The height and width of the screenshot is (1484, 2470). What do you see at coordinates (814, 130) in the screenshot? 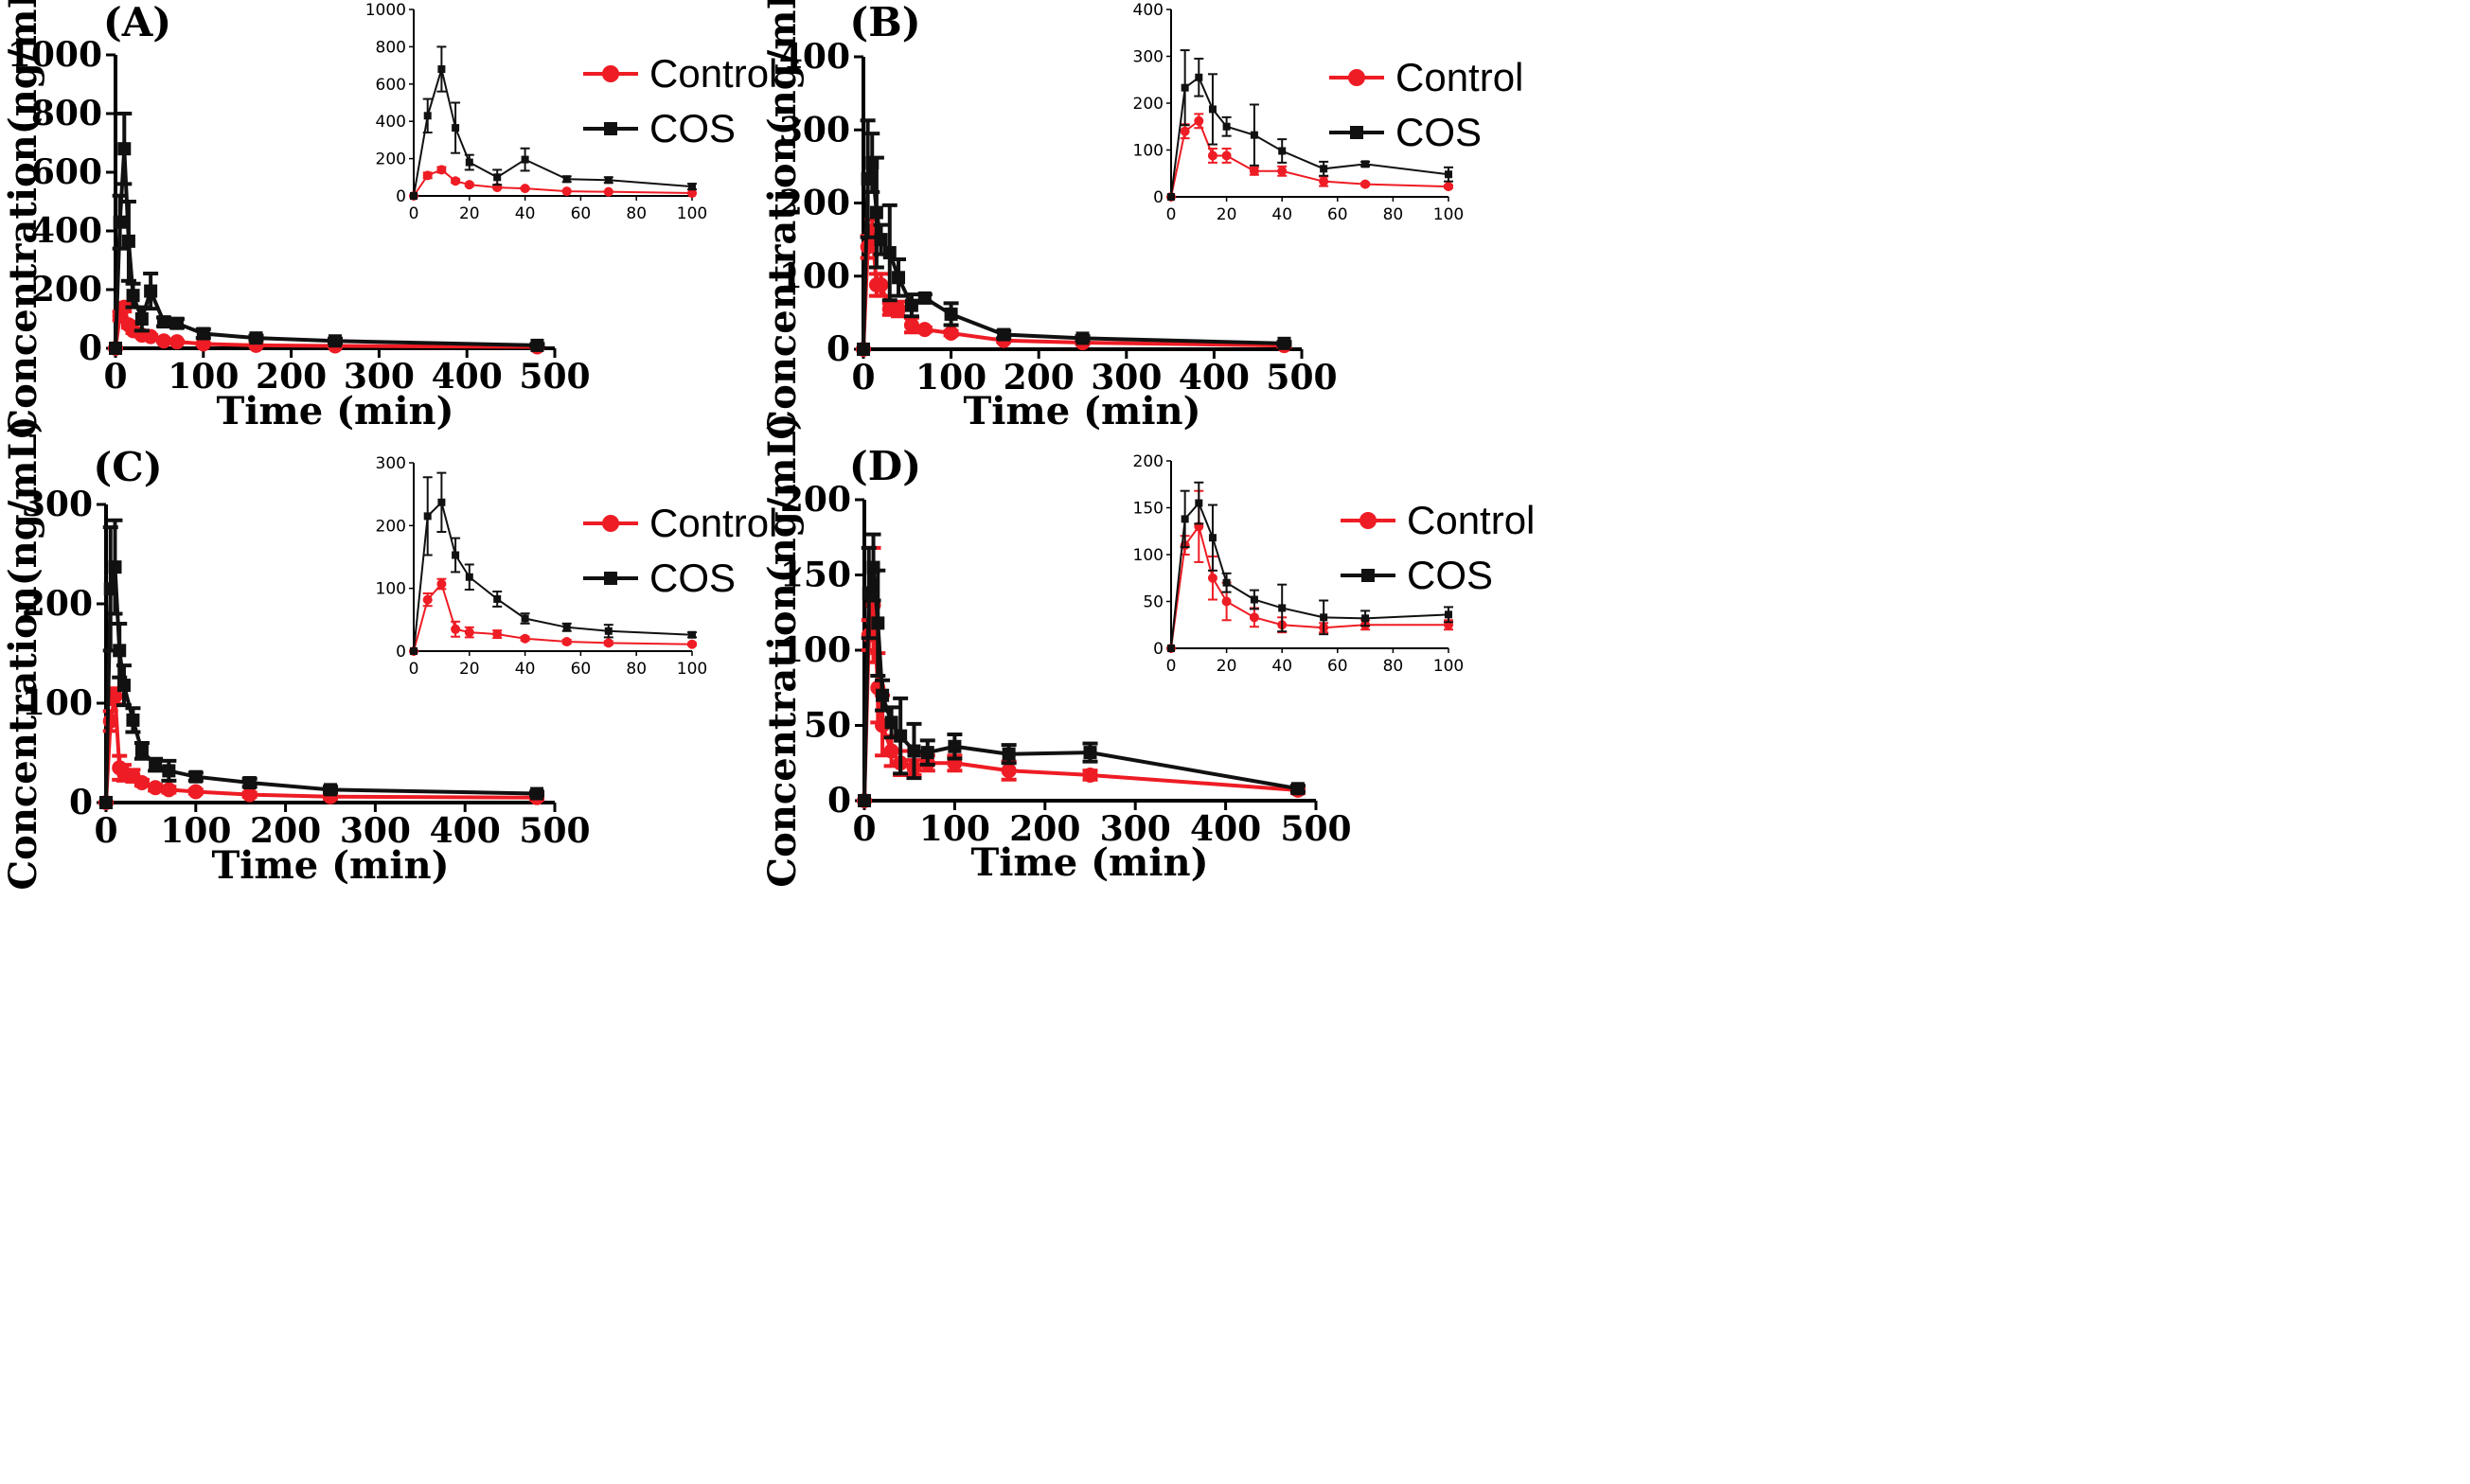
I see `y-tick-label: 300` at bounding box center [814, 130].